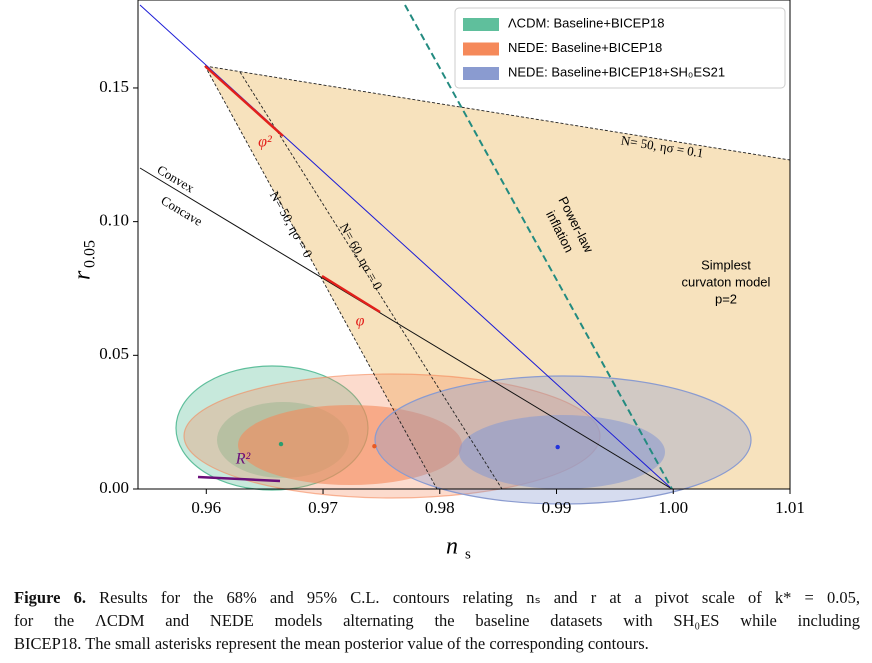 The image size is (872, 663). What do you see at coordinates (585, 47) in the screenshot?
I see `legend-label: NEDE: Baseline+BICEP18` at bounding box center [585, 47].